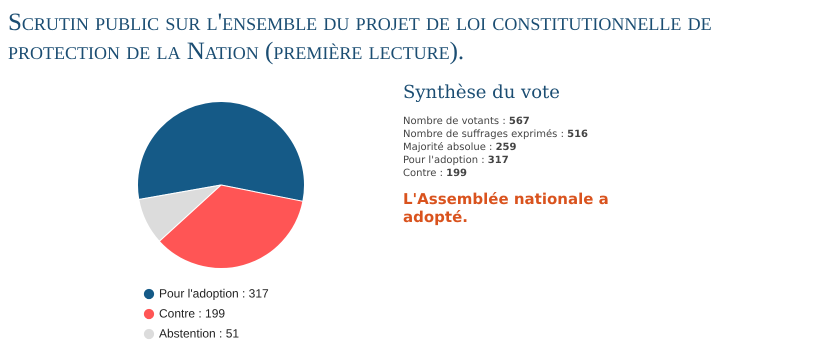 The image size is (837, 342). I want to click on text: Majorité absolue : 259, so click(459, 147).